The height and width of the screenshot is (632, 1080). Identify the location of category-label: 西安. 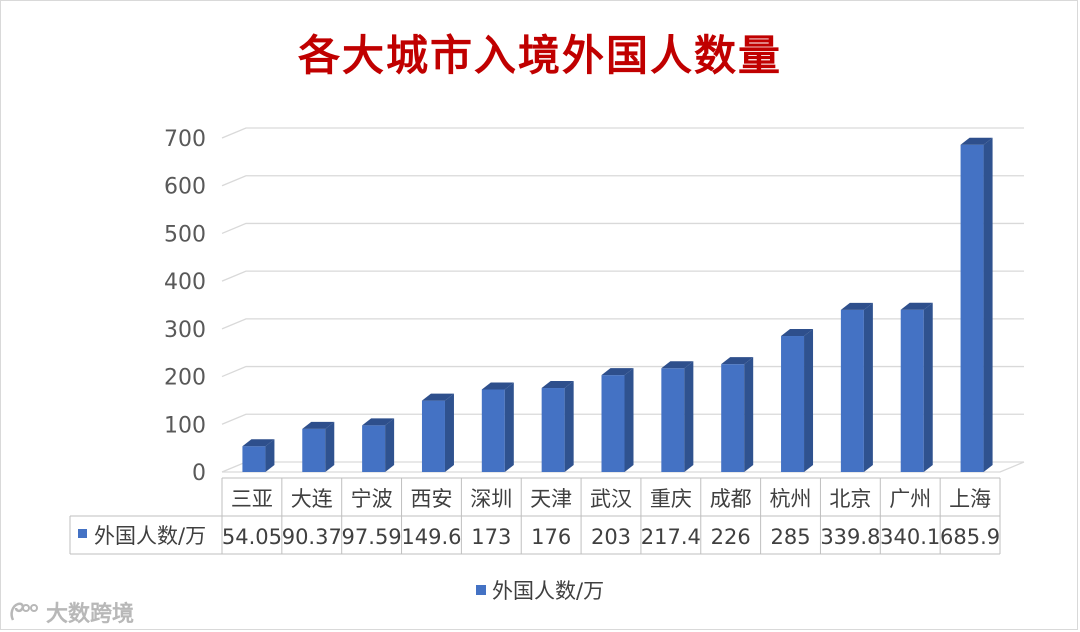
(431, 499).